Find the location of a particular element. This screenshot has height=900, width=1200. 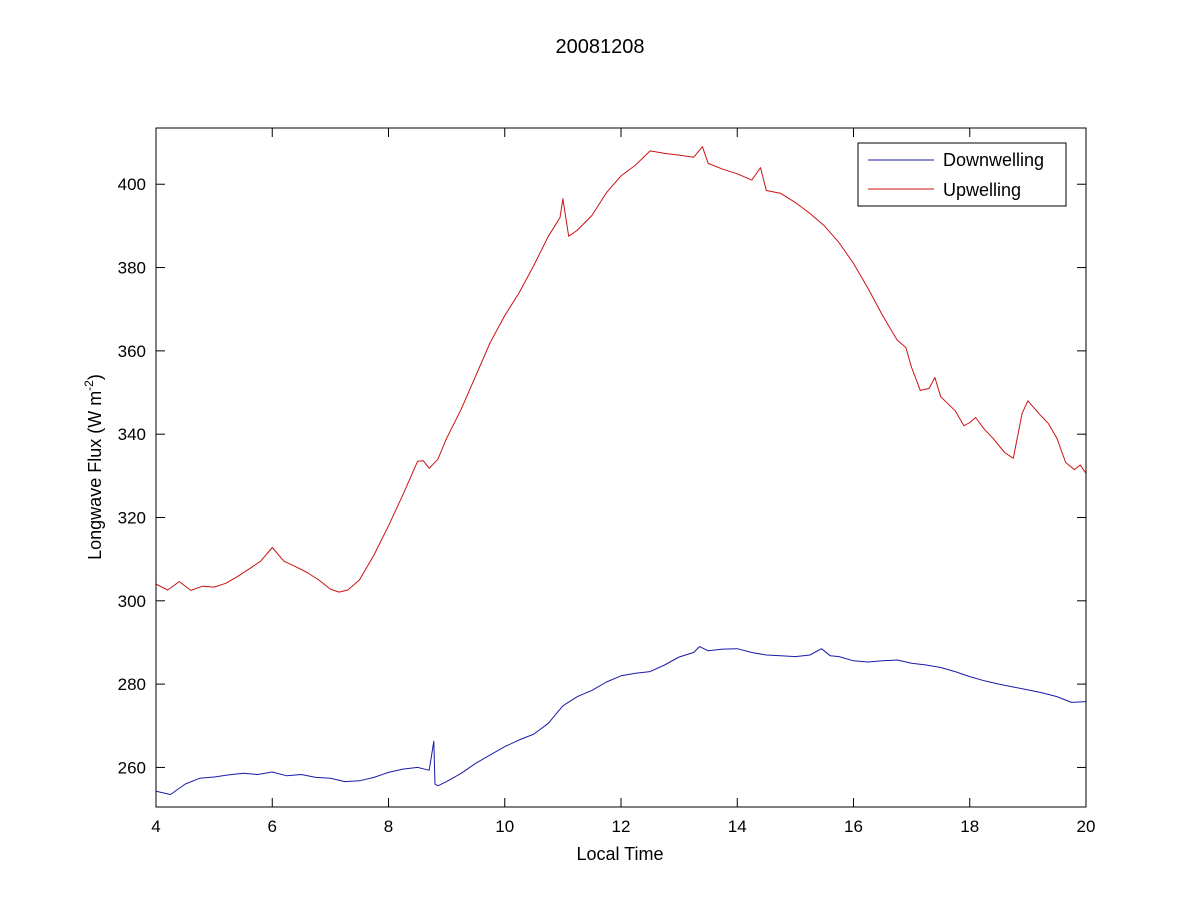

y-tick-label-340: 340 is located at coordinates (132, 434).